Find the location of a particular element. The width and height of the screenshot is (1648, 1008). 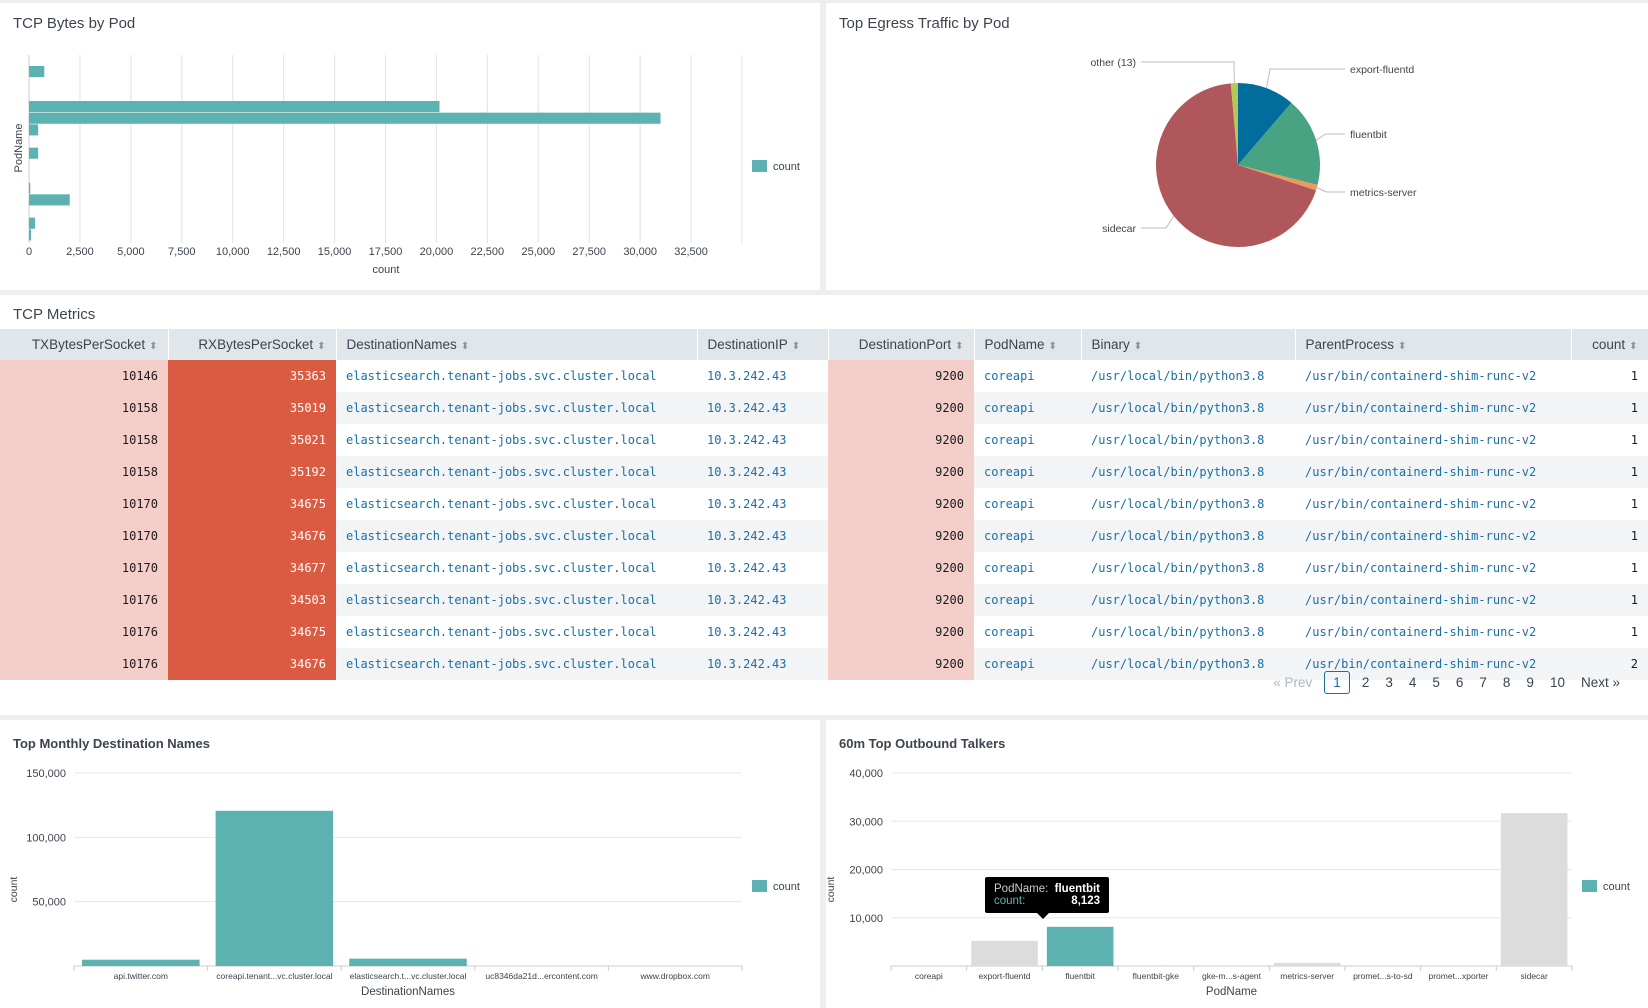

column-header-binary: Binary ⬍ is located at coordinates (1188, 344).